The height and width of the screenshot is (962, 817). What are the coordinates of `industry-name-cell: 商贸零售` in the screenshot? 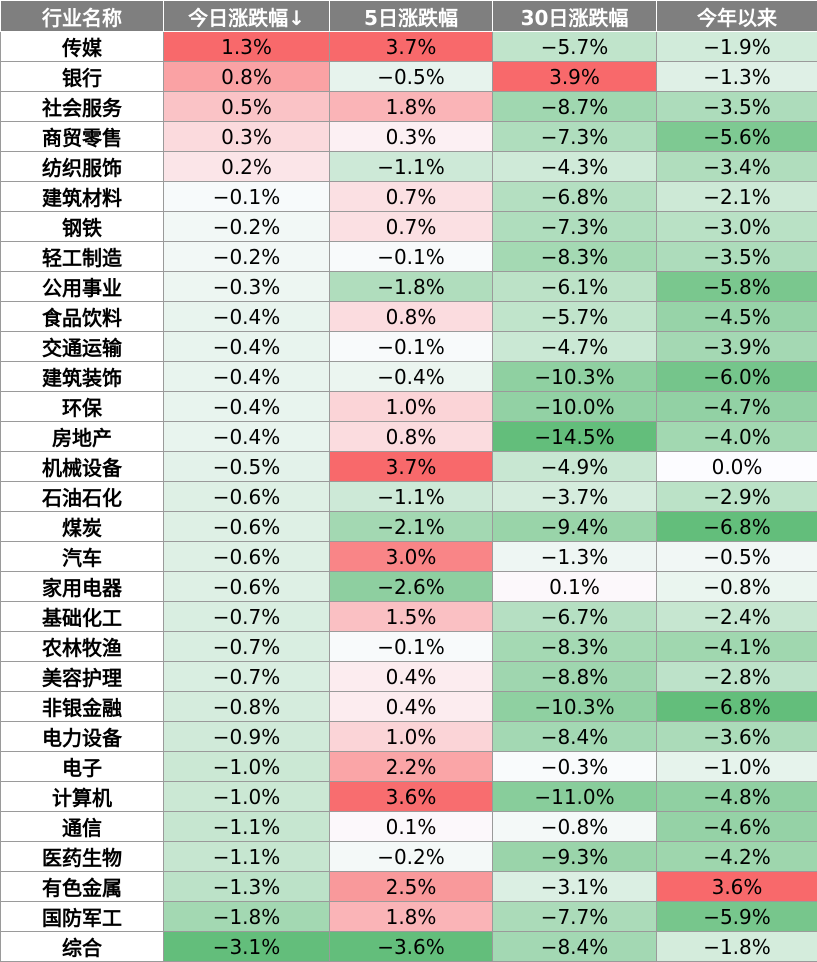 It's located at (82, 137).